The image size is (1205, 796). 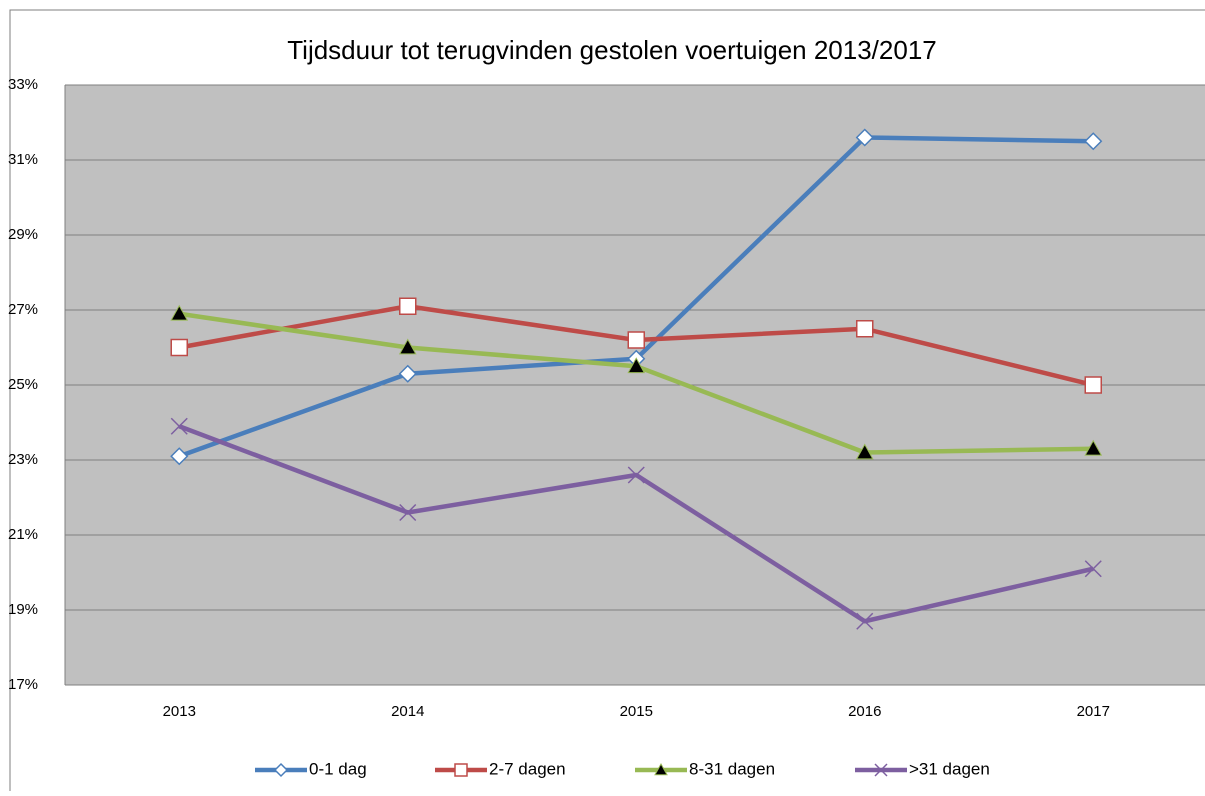 I want to click on y-tick-label: 21%, so click(x=23, y=534).